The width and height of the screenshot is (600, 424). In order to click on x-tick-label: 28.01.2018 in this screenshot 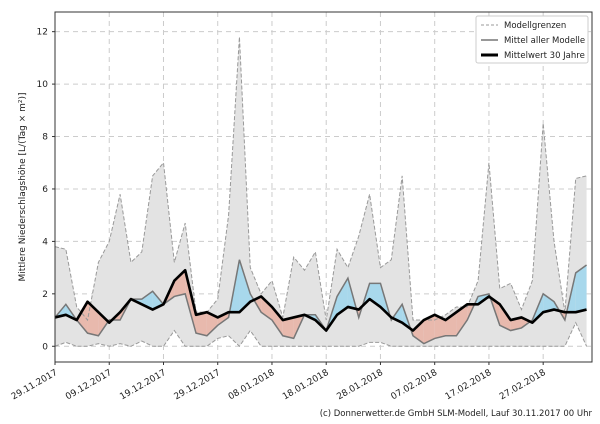, I will do `click(360, 385)`.